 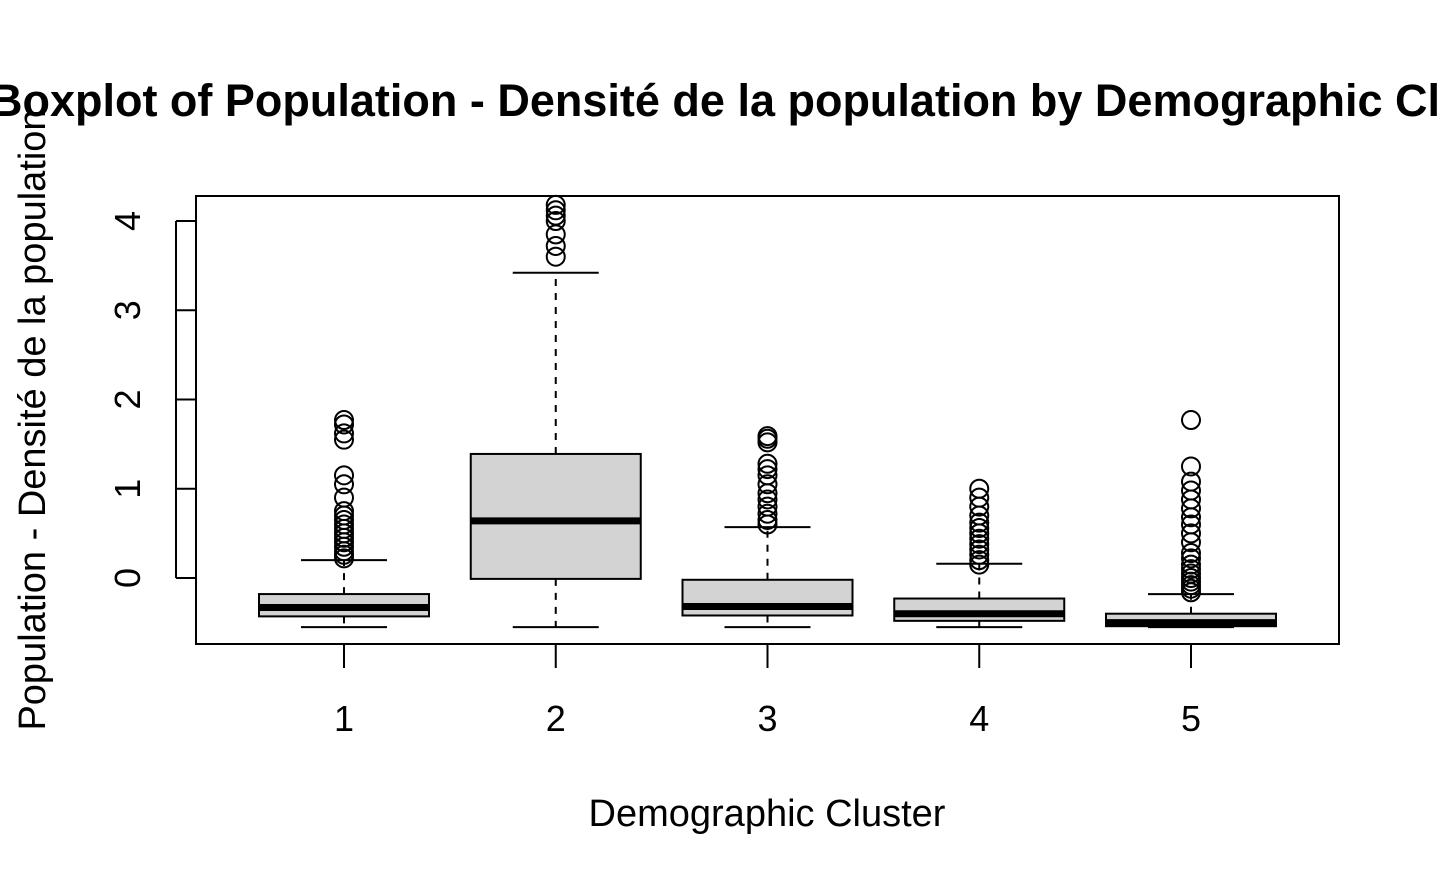 I want to click on y-tick-label: 4, so click(x=127, y=221).